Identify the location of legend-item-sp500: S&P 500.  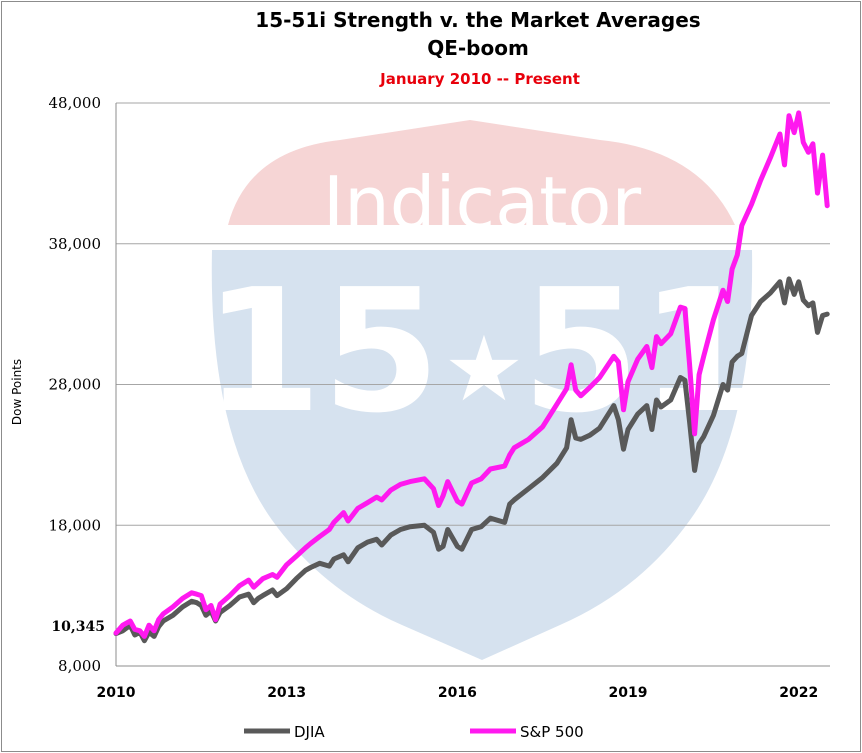
(527, 732).